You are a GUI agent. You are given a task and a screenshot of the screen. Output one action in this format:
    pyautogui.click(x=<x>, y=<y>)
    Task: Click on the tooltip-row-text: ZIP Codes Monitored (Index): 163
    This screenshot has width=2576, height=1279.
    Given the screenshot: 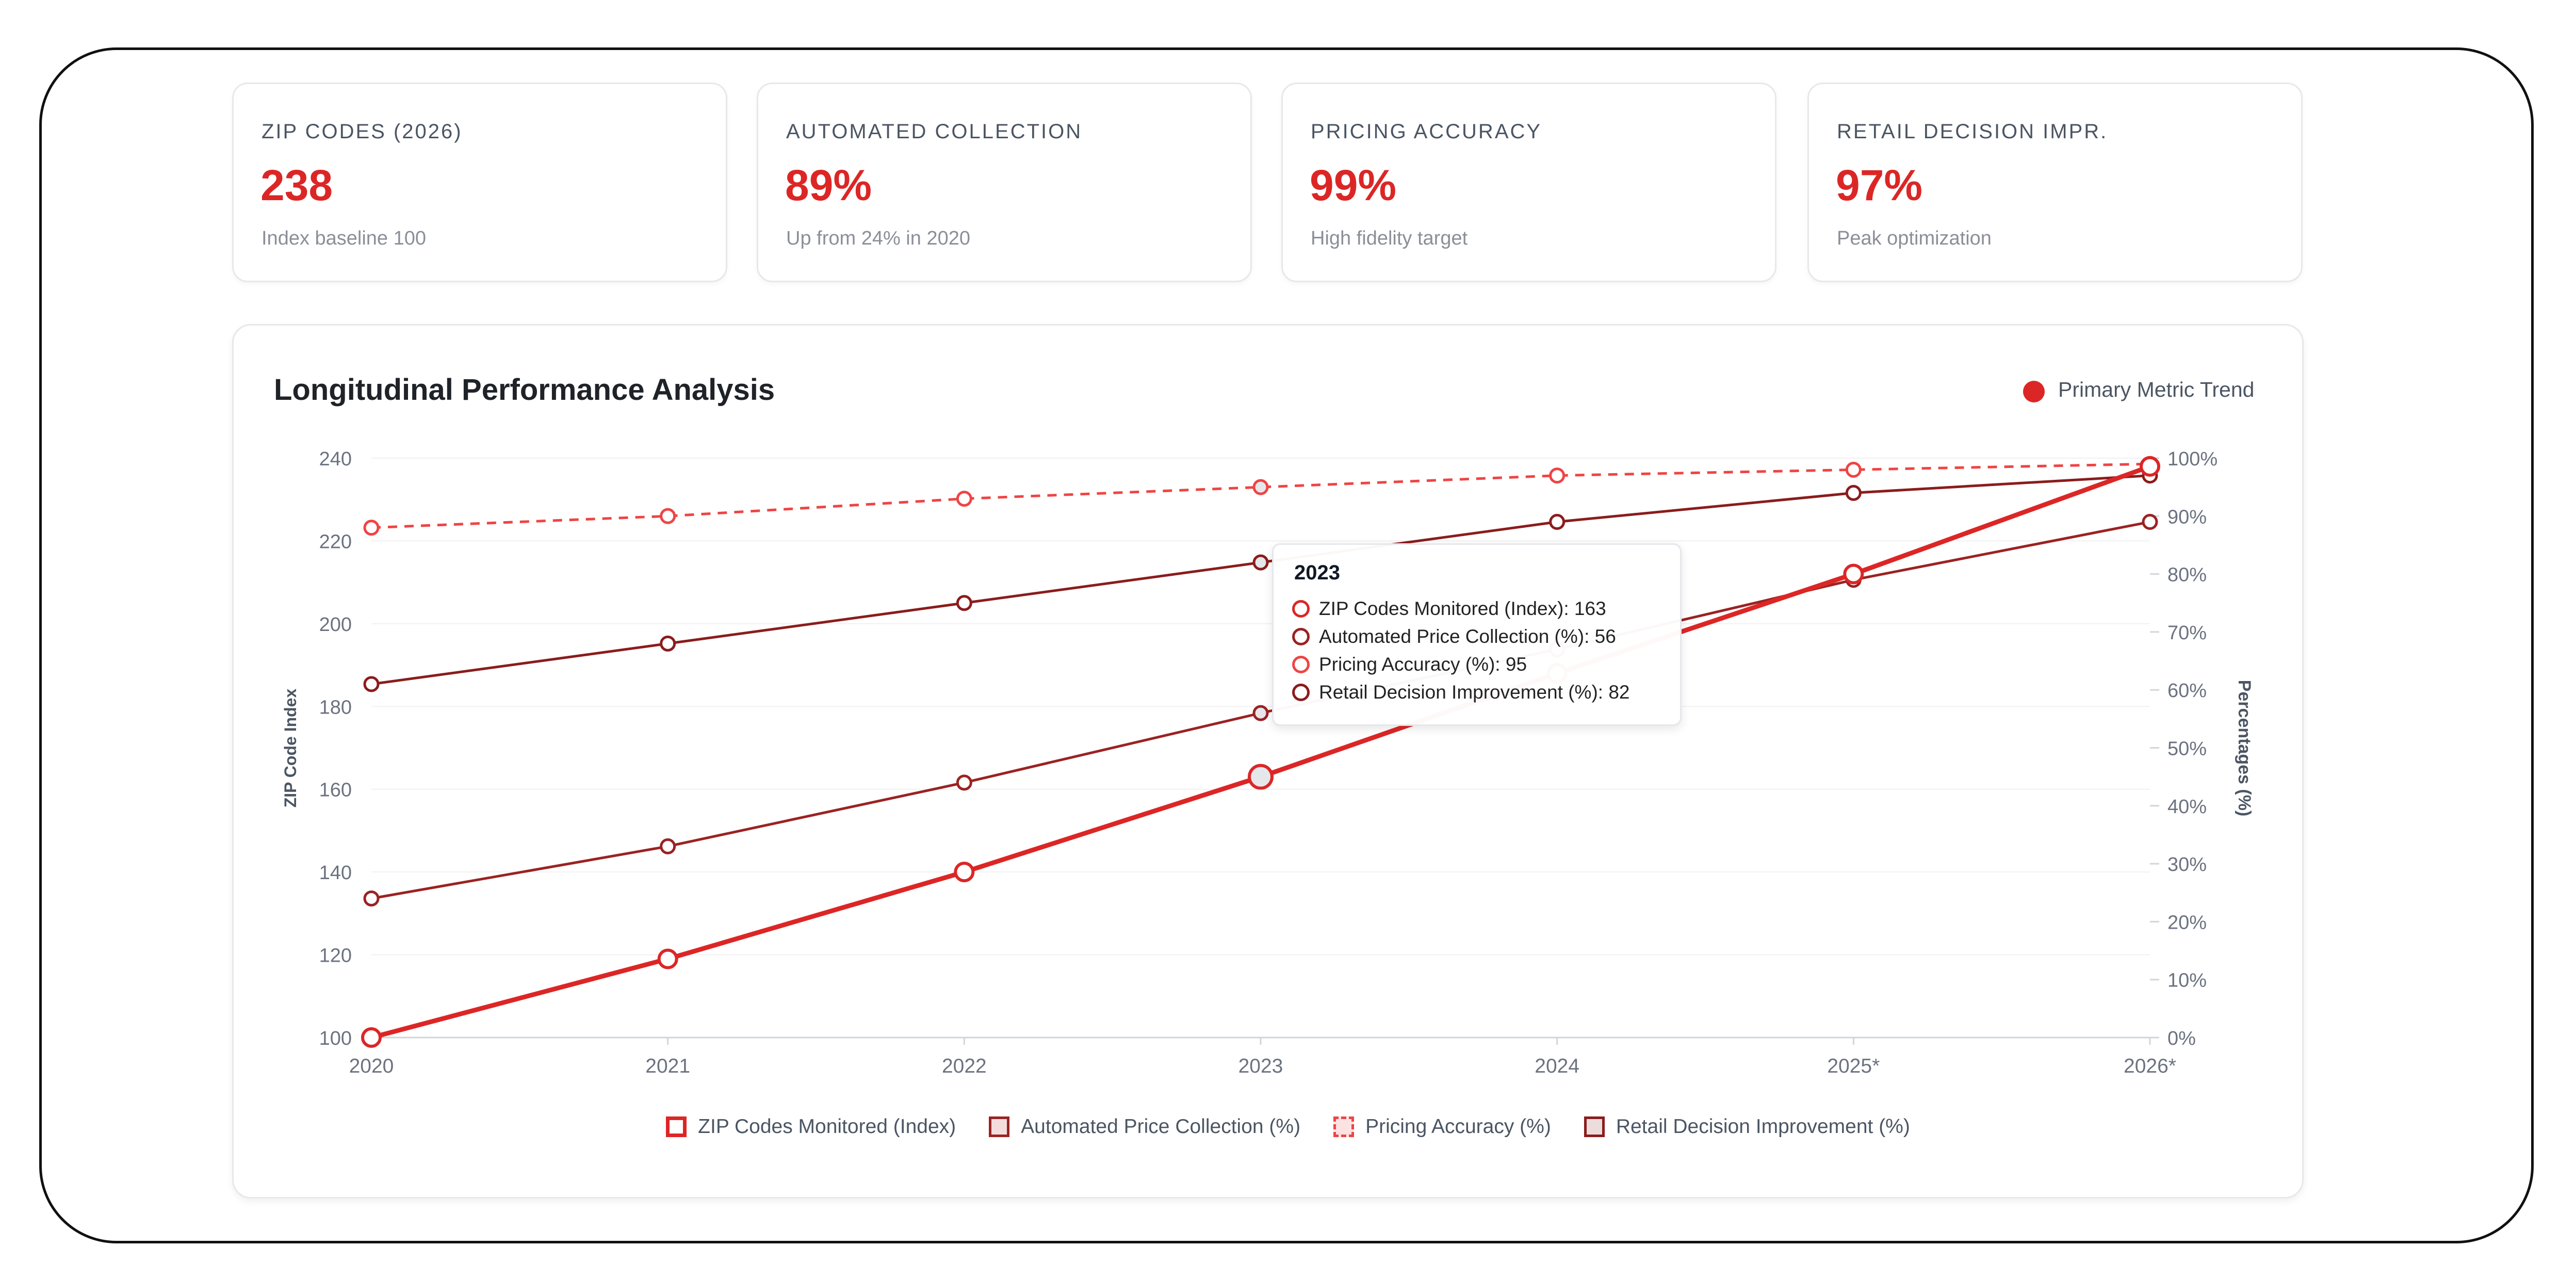 What is the action you would take?
    pyautogui.click(x=1463, y=609)
    